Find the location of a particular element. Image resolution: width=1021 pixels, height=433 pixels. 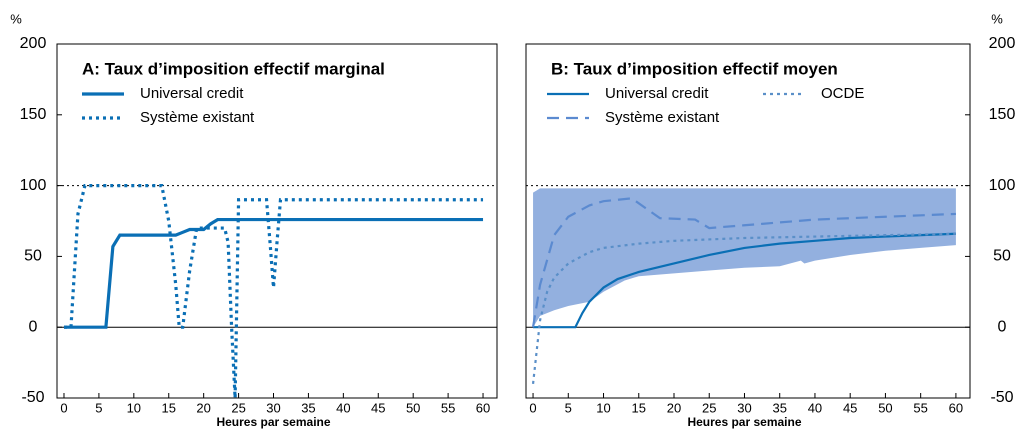

legend-label: OCDE is located at coordinates (842, 93).